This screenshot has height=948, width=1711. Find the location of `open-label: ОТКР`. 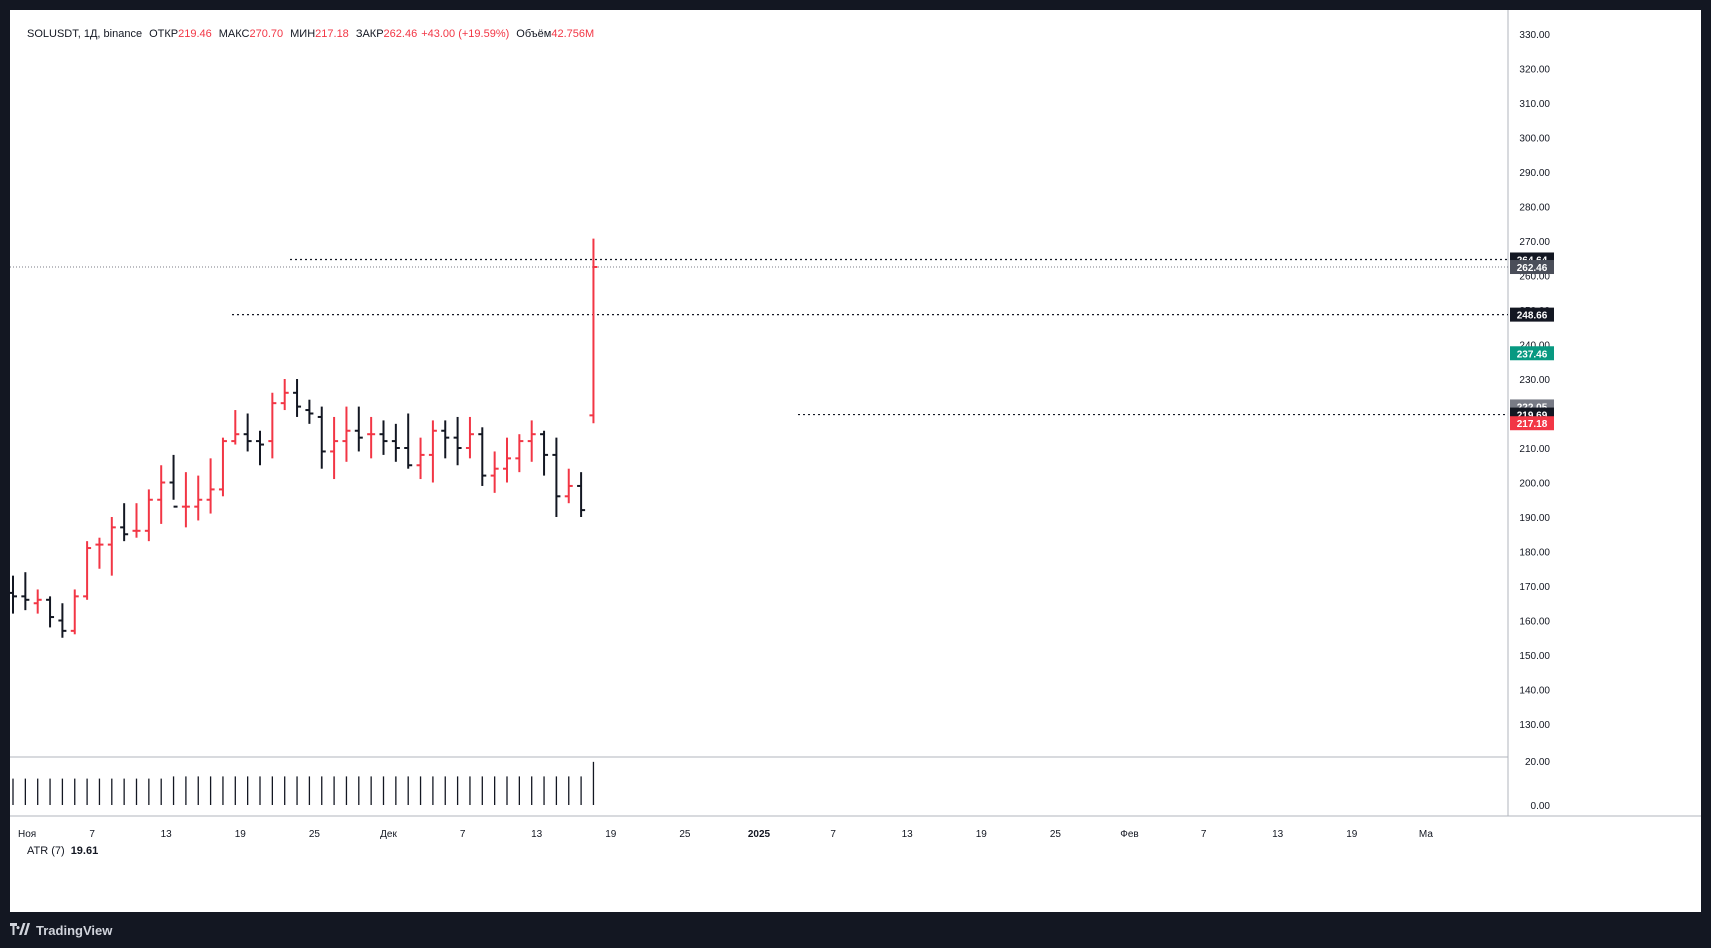

open-label: ОТКР is located at coordinates (164, 34).